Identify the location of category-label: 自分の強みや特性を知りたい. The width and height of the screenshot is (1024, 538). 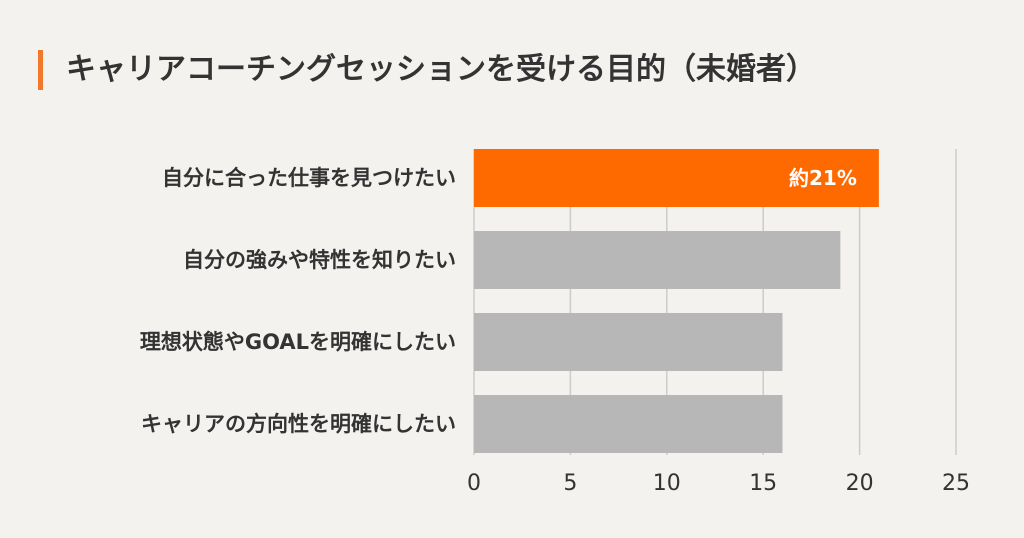
(319, 260).